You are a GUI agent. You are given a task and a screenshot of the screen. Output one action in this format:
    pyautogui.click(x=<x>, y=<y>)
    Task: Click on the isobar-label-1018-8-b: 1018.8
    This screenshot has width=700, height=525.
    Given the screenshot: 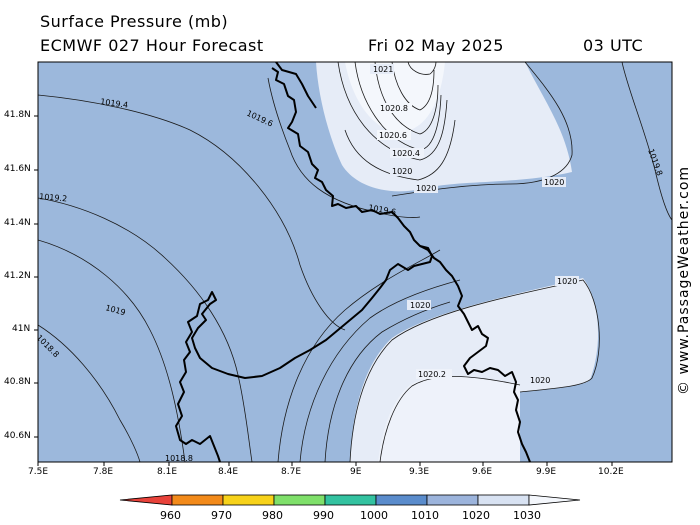 What is the action you would take?
    pyautogui.click(x=179, y=458)
    